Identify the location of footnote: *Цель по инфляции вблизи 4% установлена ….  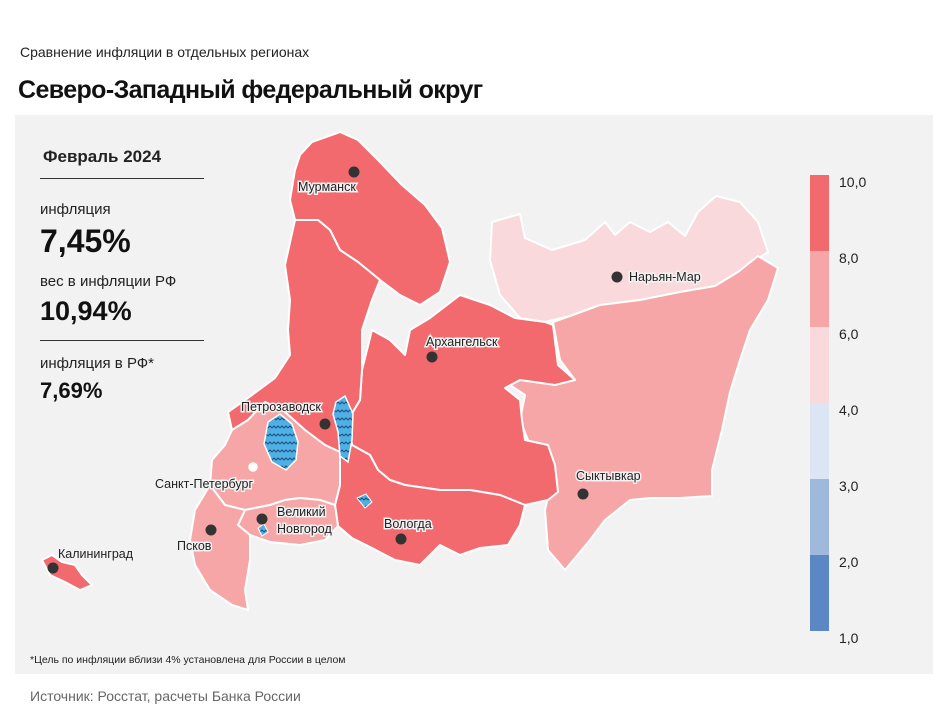
(188, 660).